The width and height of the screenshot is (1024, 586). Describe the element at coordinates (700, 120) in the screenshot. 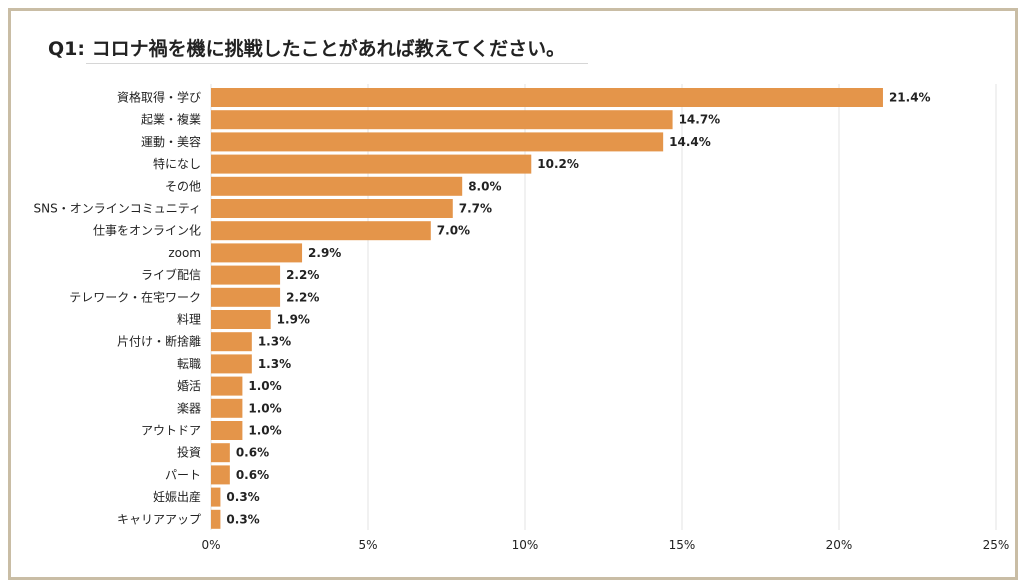

I see `value-label: 14.7%` at that location.